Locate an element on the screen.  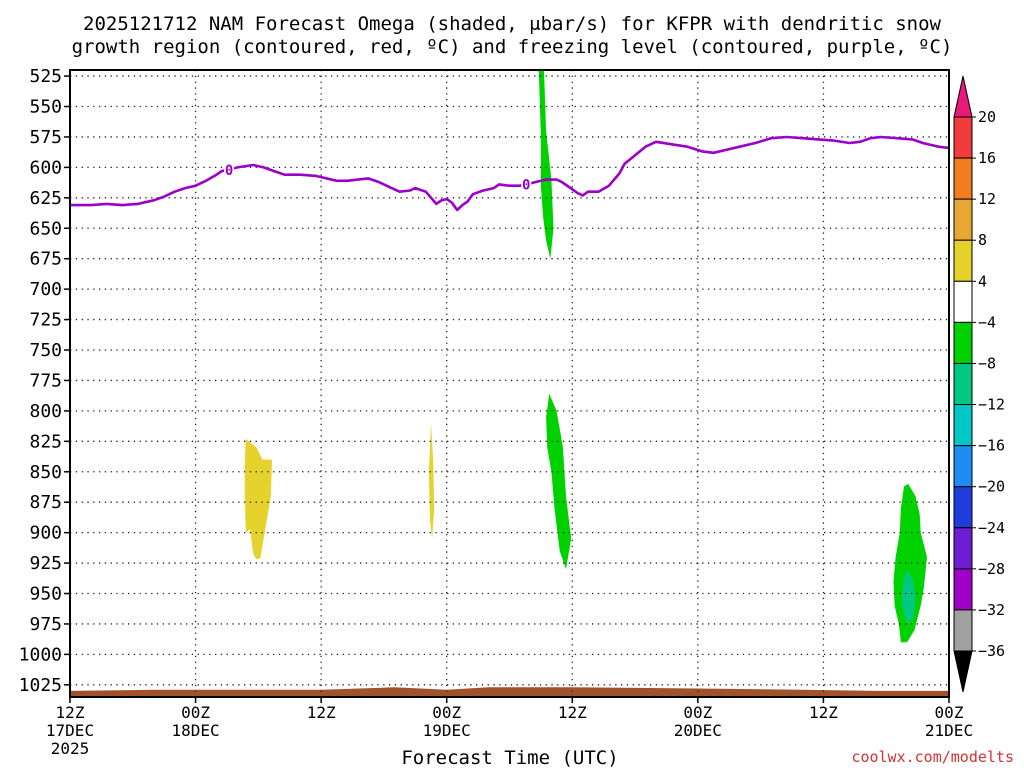
colorbar-label-5: −4 is located at coordinates (987, 322).